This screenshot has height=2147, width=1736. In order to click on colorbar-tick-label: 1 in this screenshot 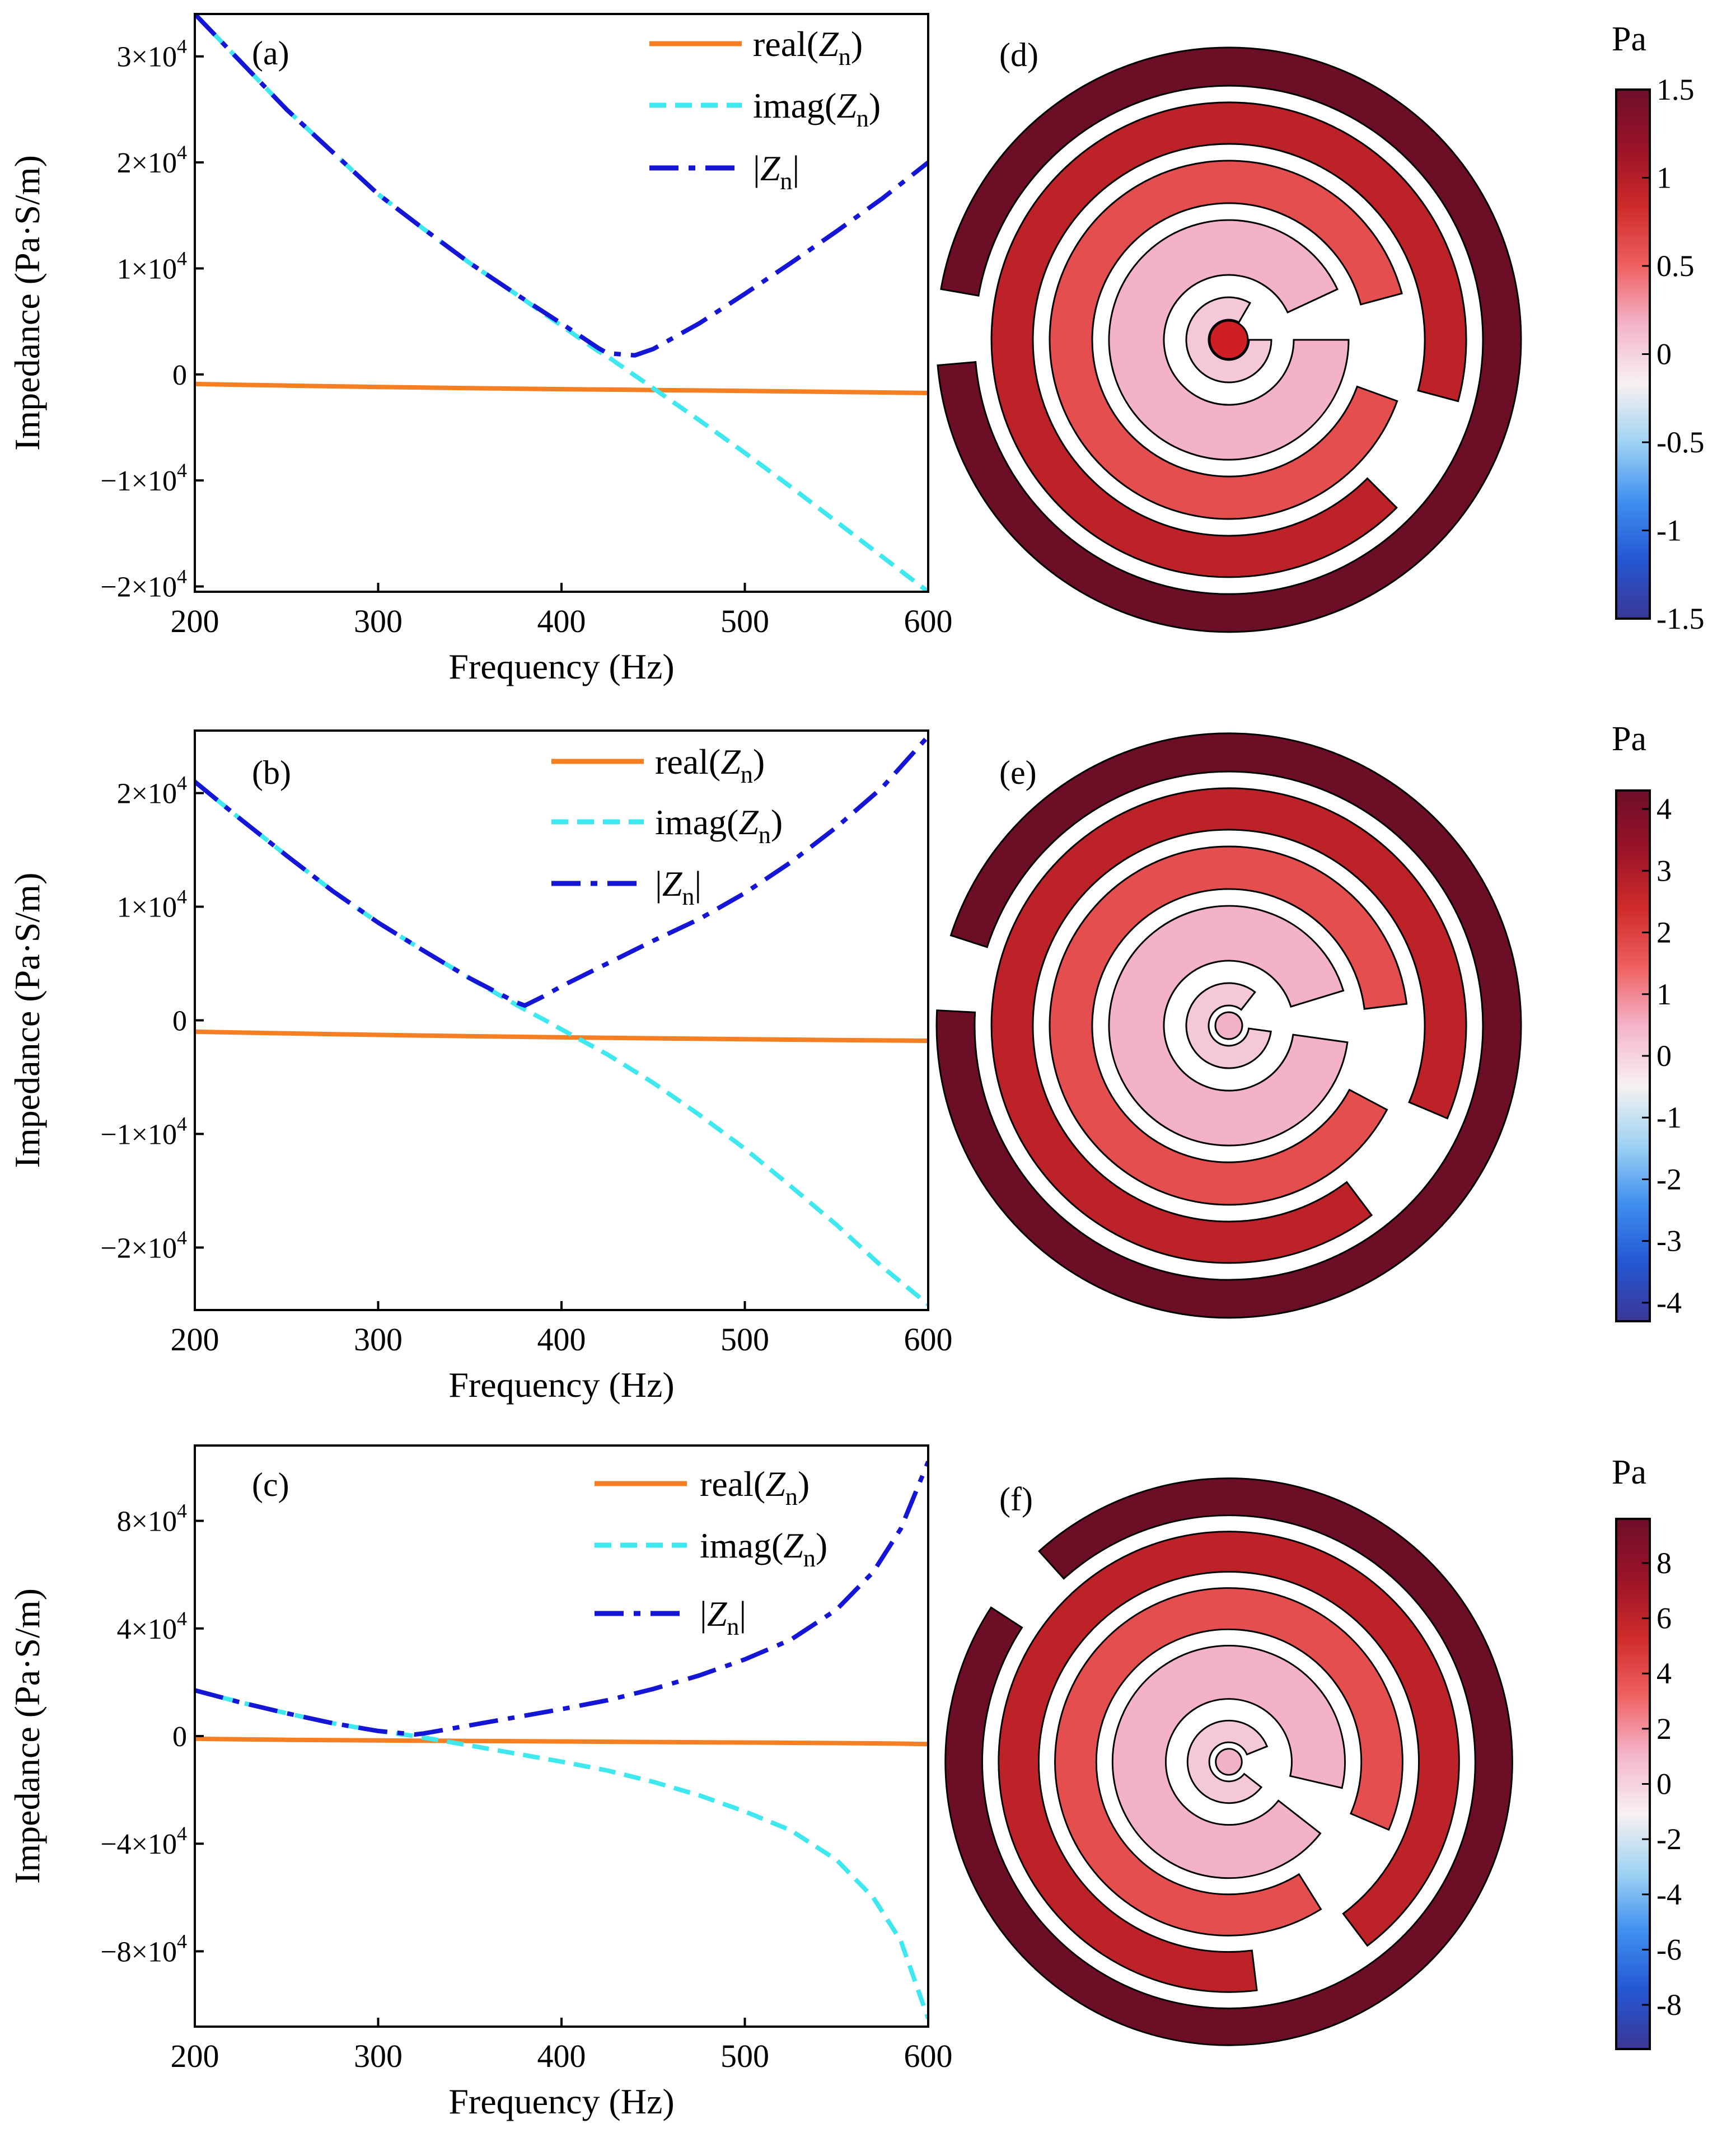, I will do `click(1664, 994)`.